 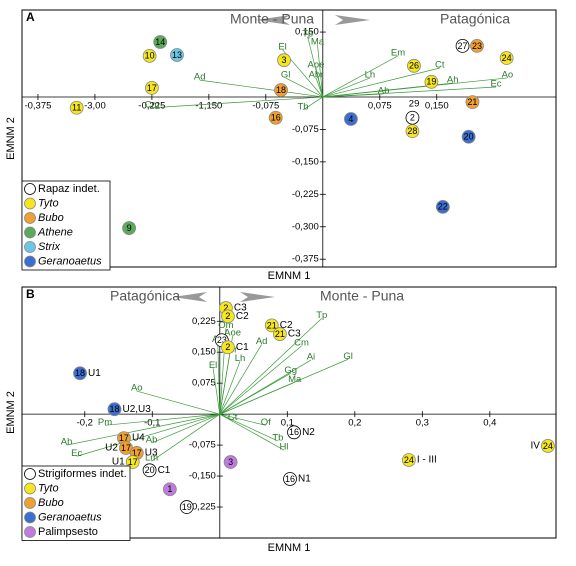 I want to click on point-label: 20, so click(x=150, y=470).